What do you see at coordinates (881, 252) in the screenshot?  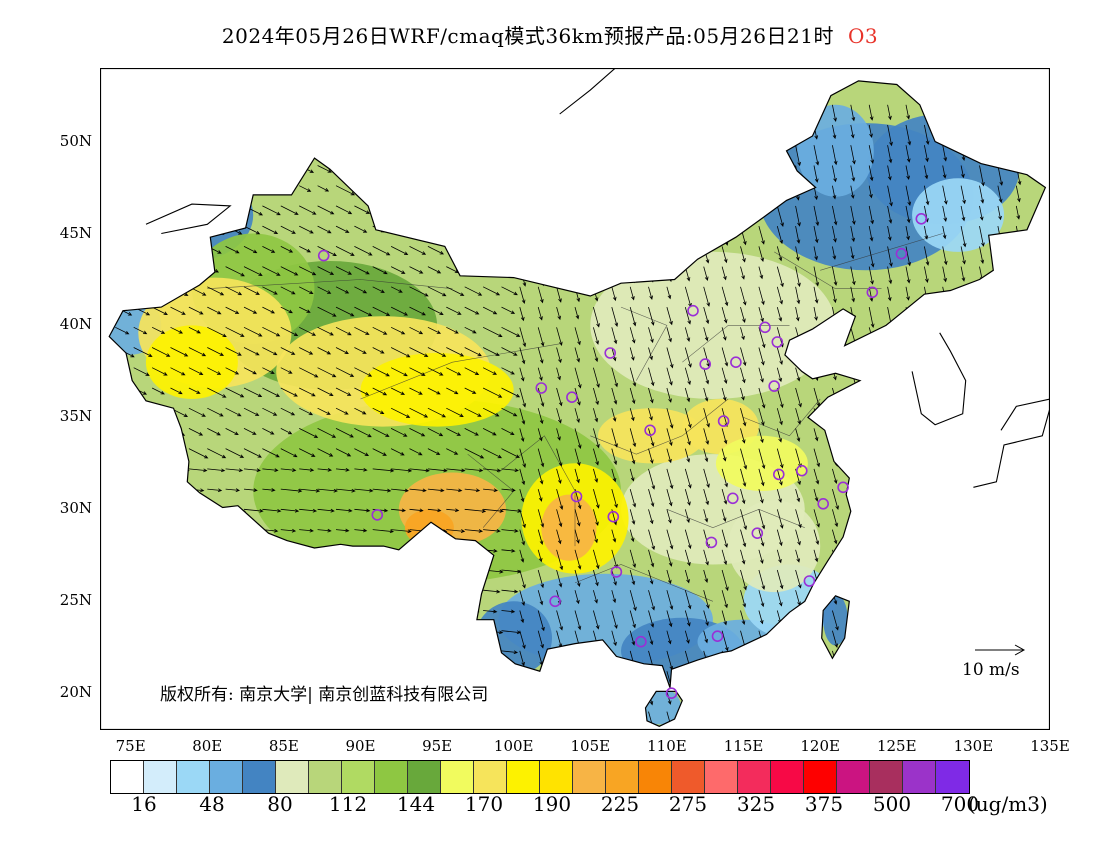 I see `province-border-line` at bounding box center [881, 252].